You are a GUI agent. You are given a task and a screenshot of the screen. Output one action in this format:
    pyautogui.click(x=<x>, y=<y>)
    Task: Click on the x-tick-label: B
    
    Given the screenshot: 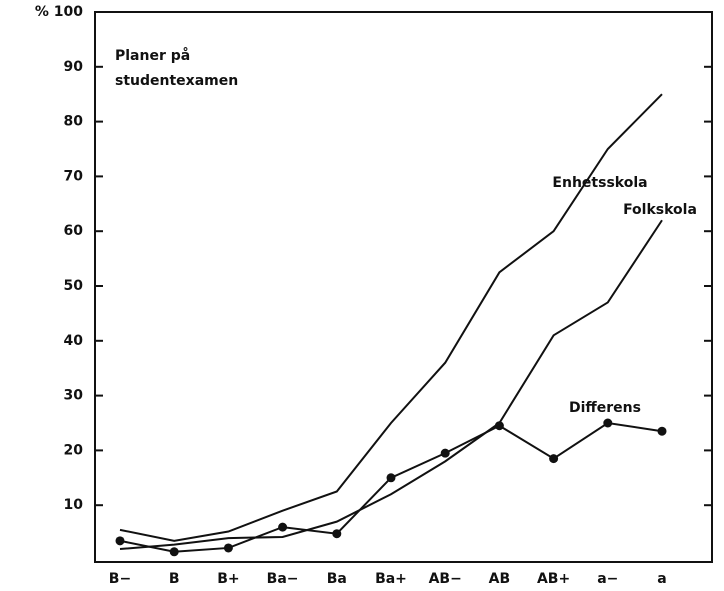 What is the action you would take?
    pyautogui.click(x=174, y=579)
    